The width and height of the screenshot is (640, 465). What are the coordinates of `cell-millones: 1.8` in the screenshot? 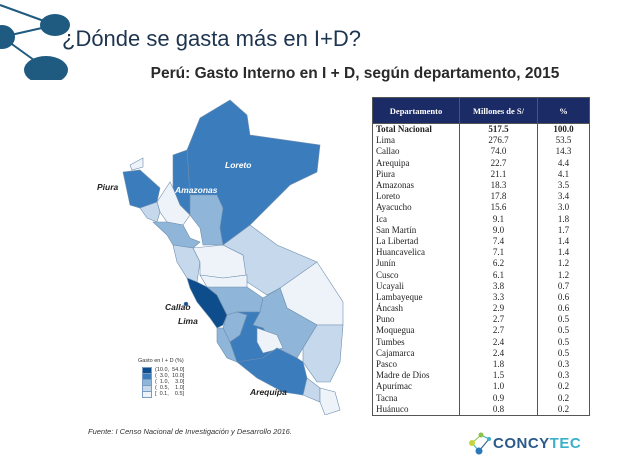 It's located at (498, 364).